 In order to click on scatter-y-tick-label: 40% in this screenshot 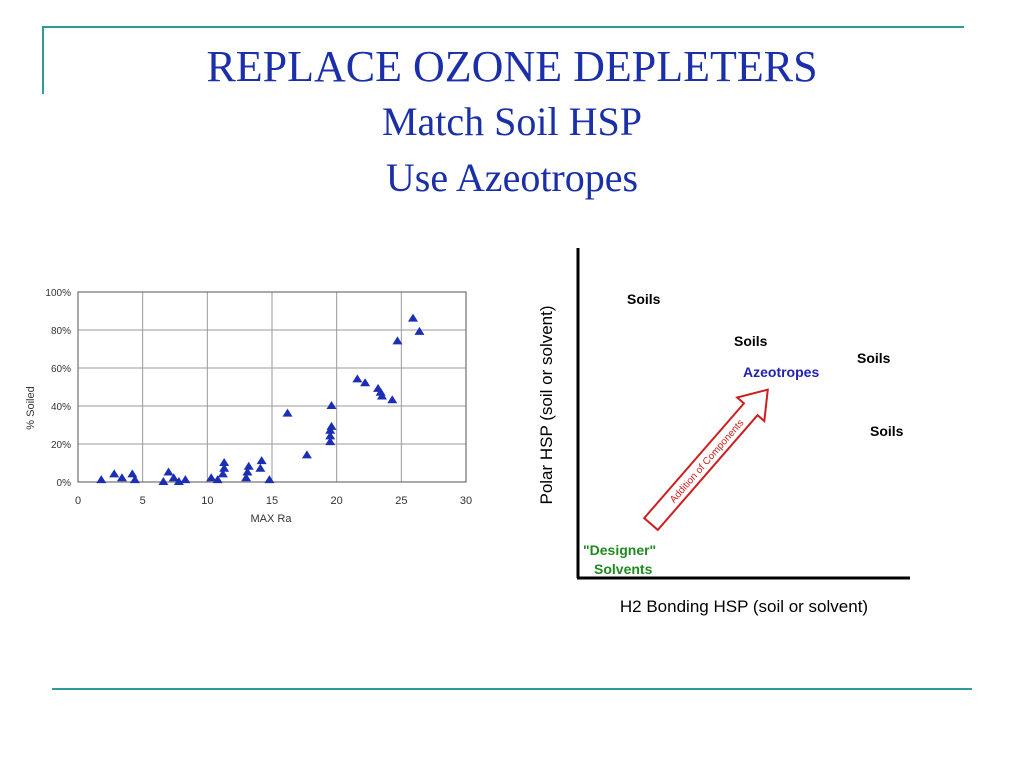, I will do `click(61, 407)`.